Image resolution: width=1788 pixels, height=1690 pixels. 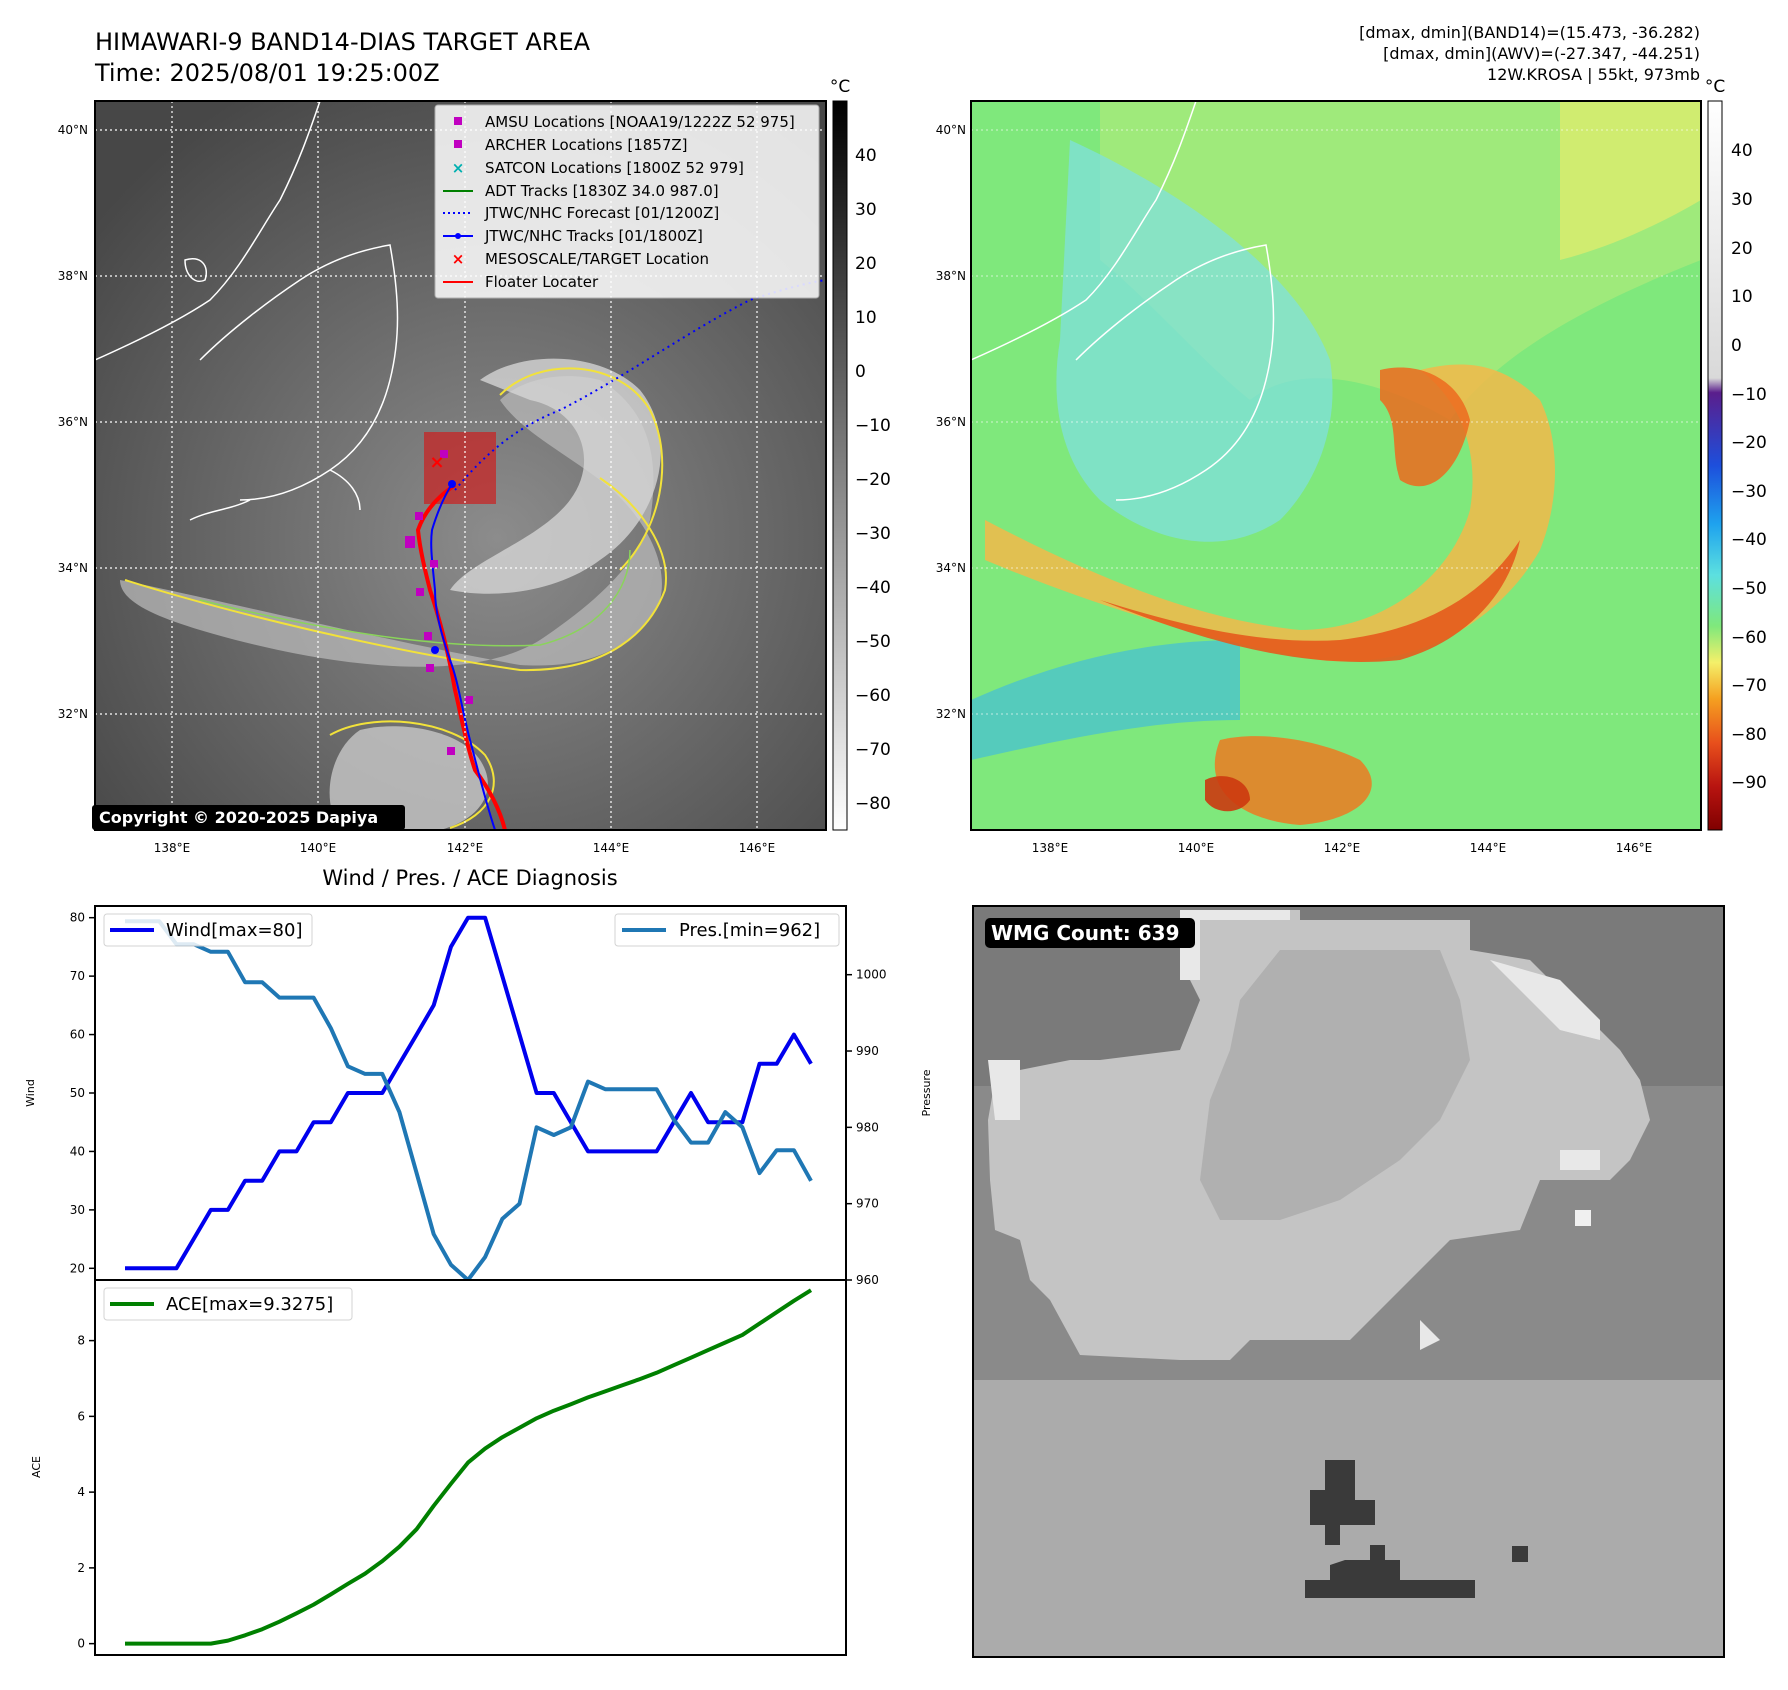 I want to click on figure-title: HIMAWARI-9 BAND14-DIAS TARGET AREA, so click(x=343, y=42).